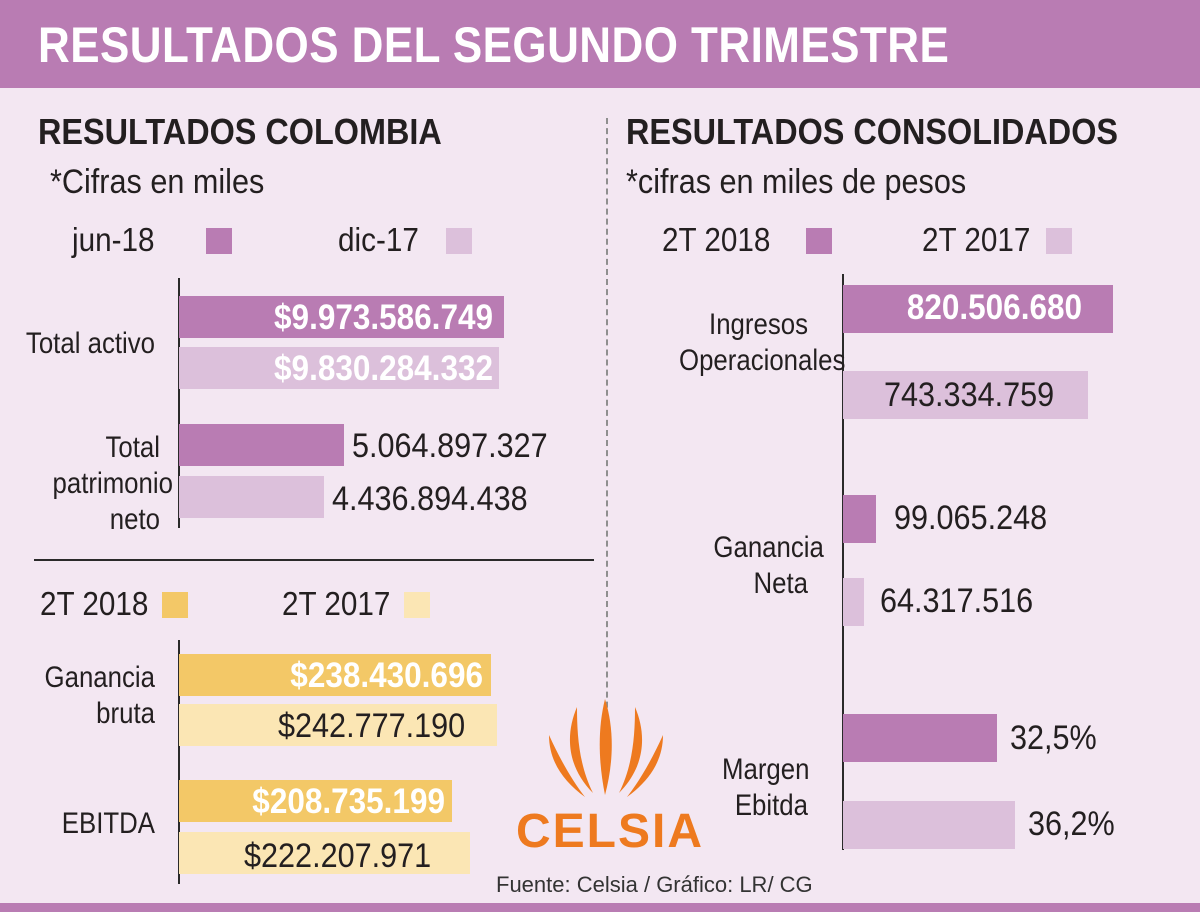 The image size is (1200, 912). I want to click on legend-label-2t-2017-yellow: 2T 2017, so click(336, 603).